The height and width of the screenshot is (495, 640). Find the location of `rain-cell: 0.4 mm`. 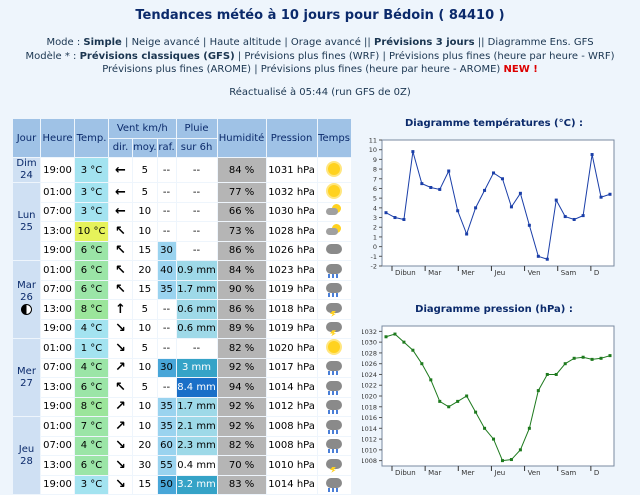

rain-cell: 0.4 mm is located at coordinates (196, 465).